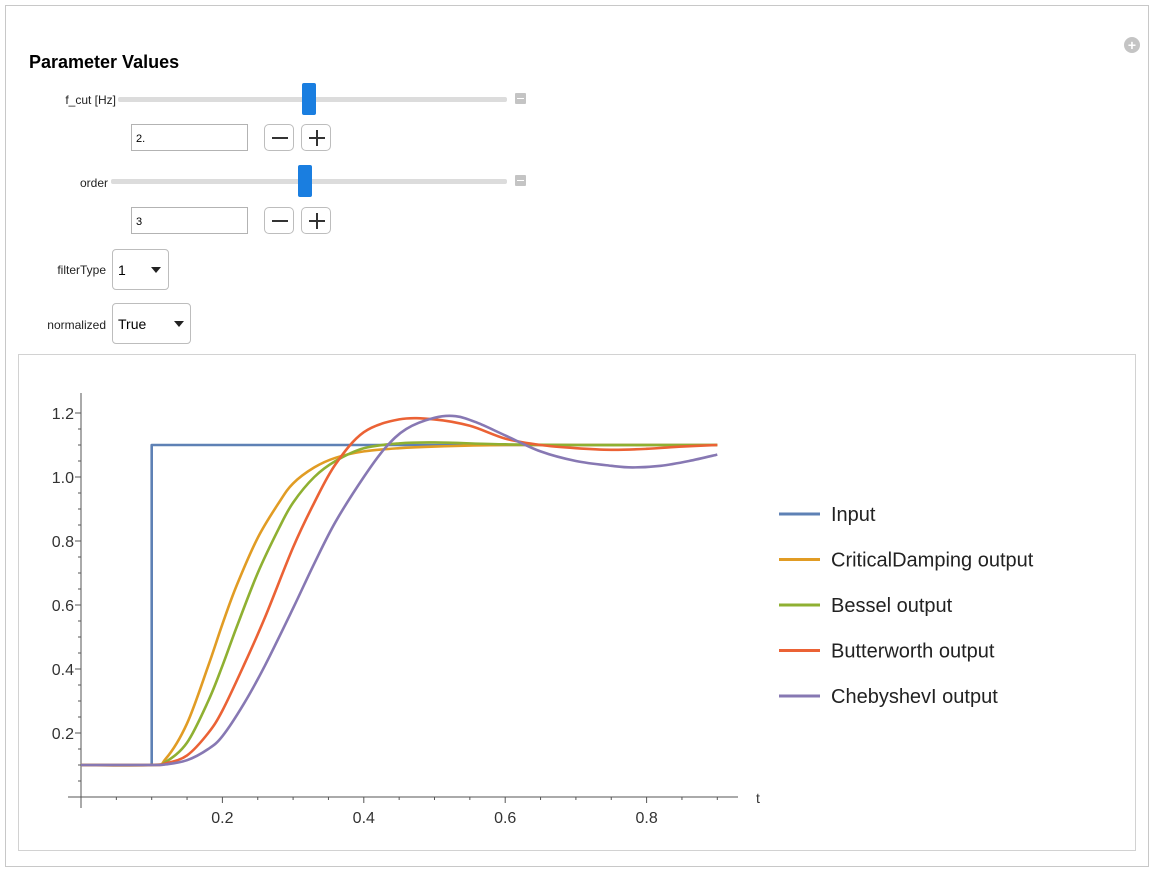  I want to click on filtertype-dropdown: 1, so click(140, 269).